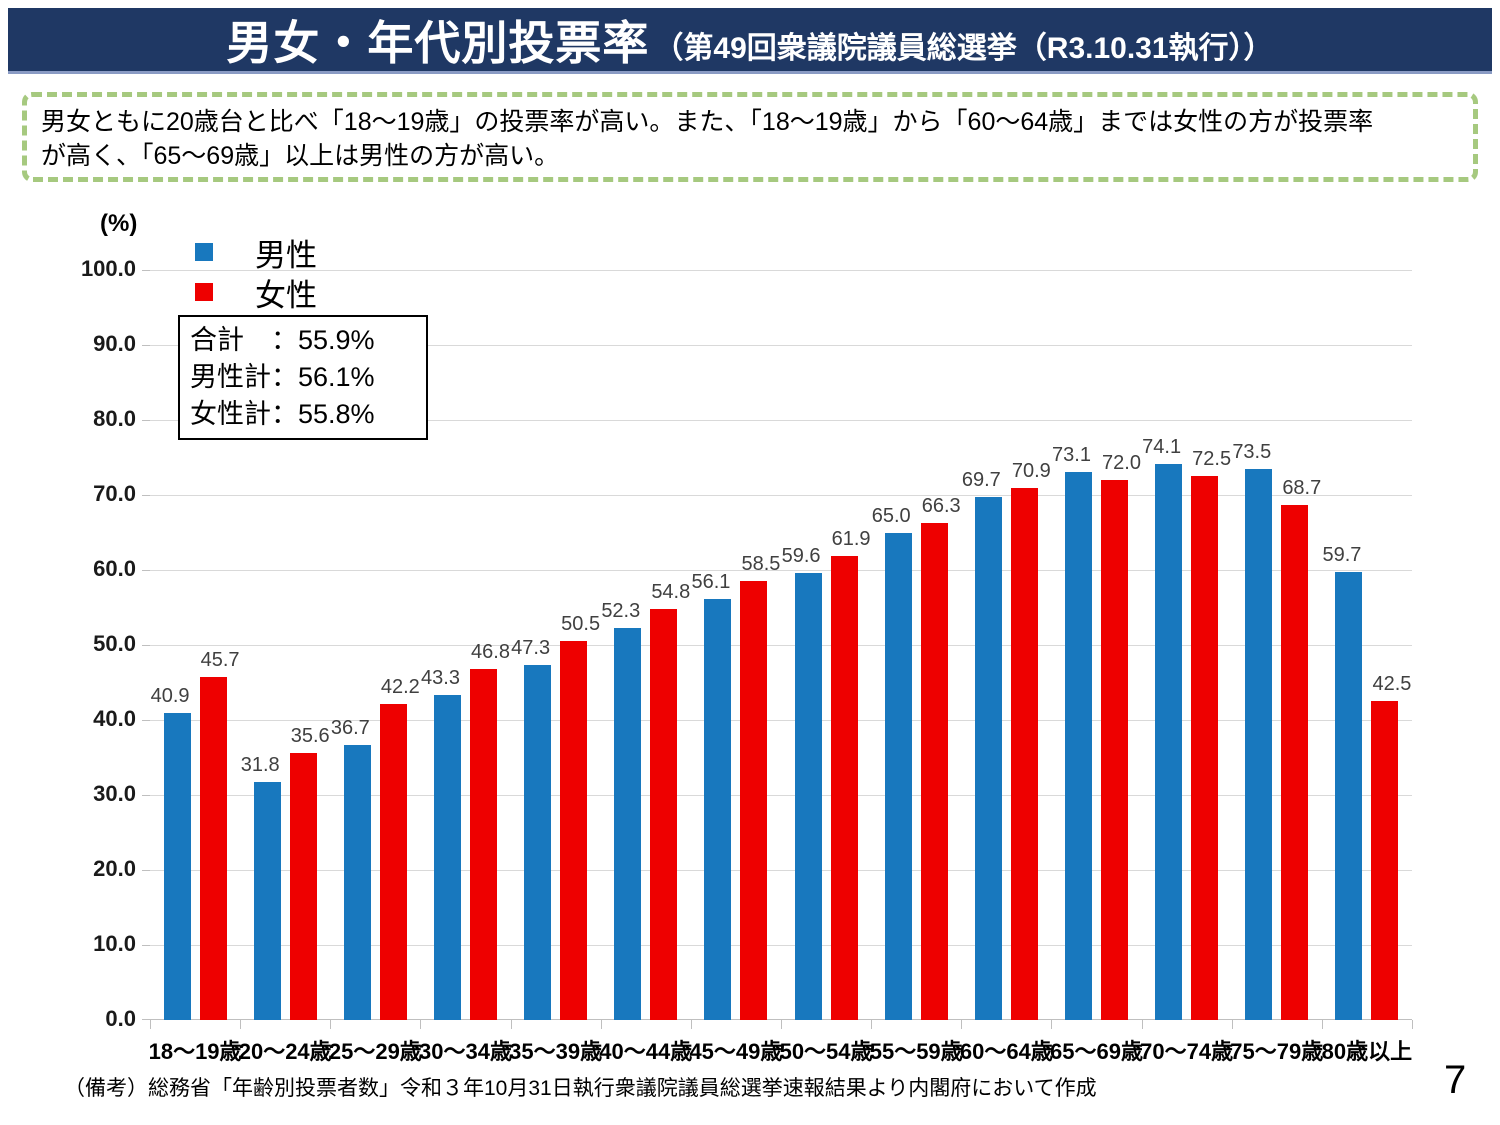  I want to click on y-tick-label-0: 0.0, so click(120, 1018).